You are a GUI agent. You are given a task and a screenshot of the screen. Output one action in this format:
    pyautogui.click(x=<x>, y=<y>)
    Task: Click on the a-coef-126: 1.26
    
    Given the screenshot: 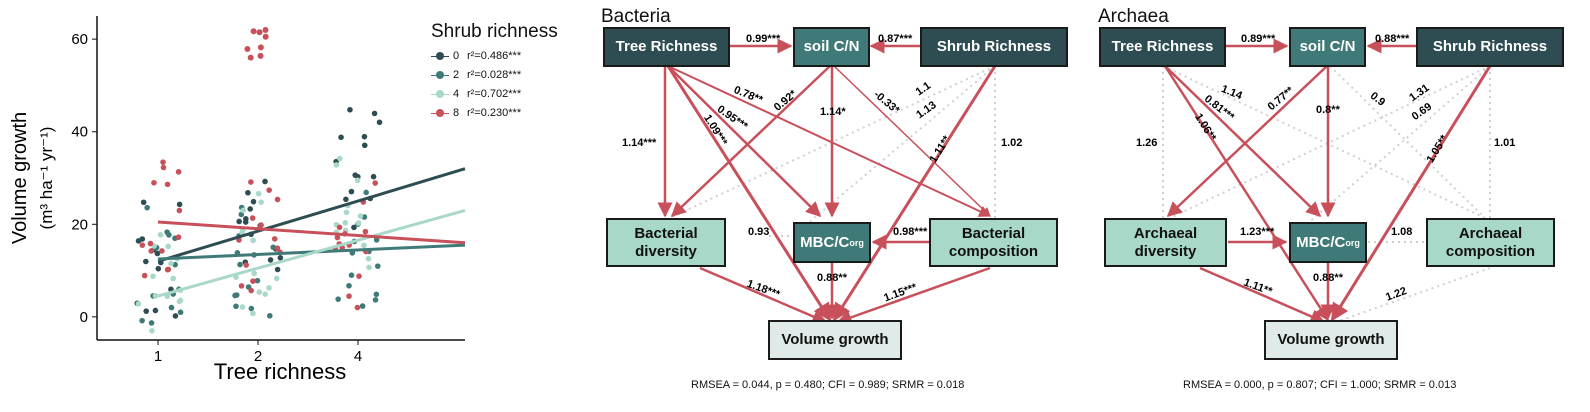 What is the action you would take?
    pyautogui.click(x=1146, y=143)
    